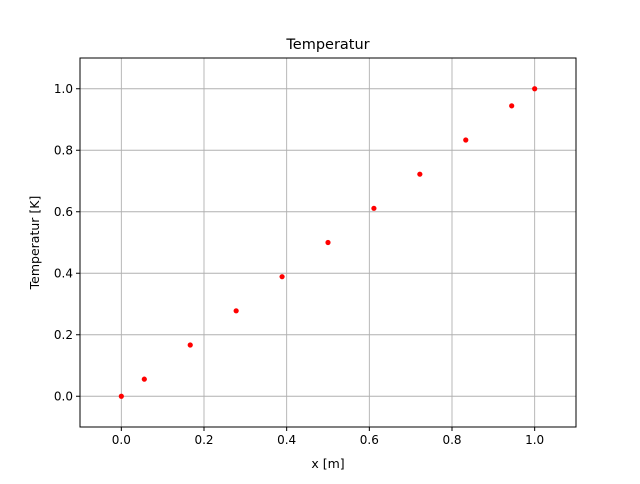 The height and width of the screenshot is (484, 640). I want to click on y-tick-label: 0.6, so click(63, 212).